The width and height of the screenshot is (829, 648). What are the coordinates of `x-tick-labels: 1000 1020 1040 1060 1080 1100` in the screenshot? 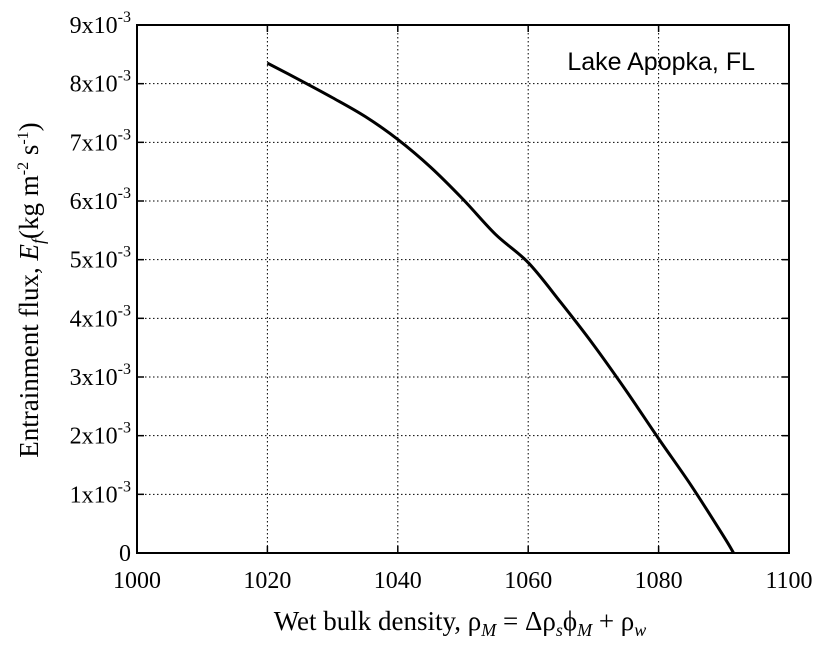 It's located at (463, 581).